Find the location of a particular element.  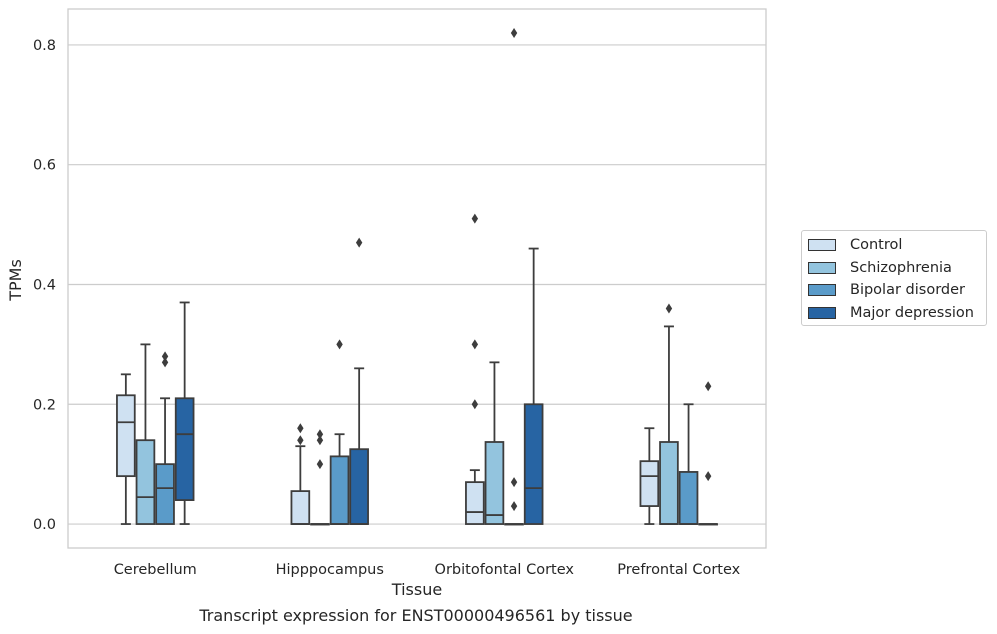

legend-item: Schizophrenia is located at coordinates (880, 268).